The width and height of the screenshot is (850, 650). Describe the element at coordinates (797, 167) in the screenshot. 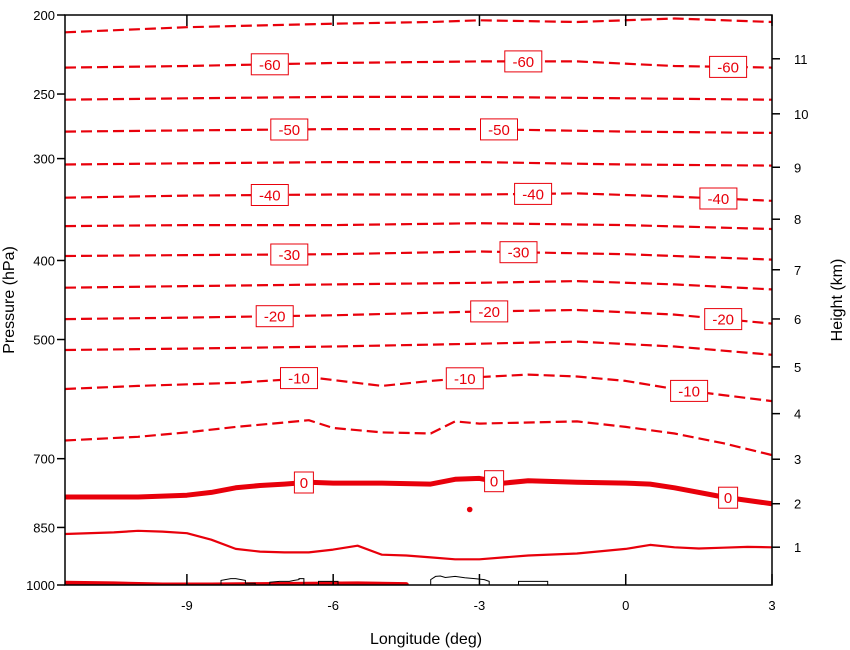

I see `y2-tick-label: 9` at that location.